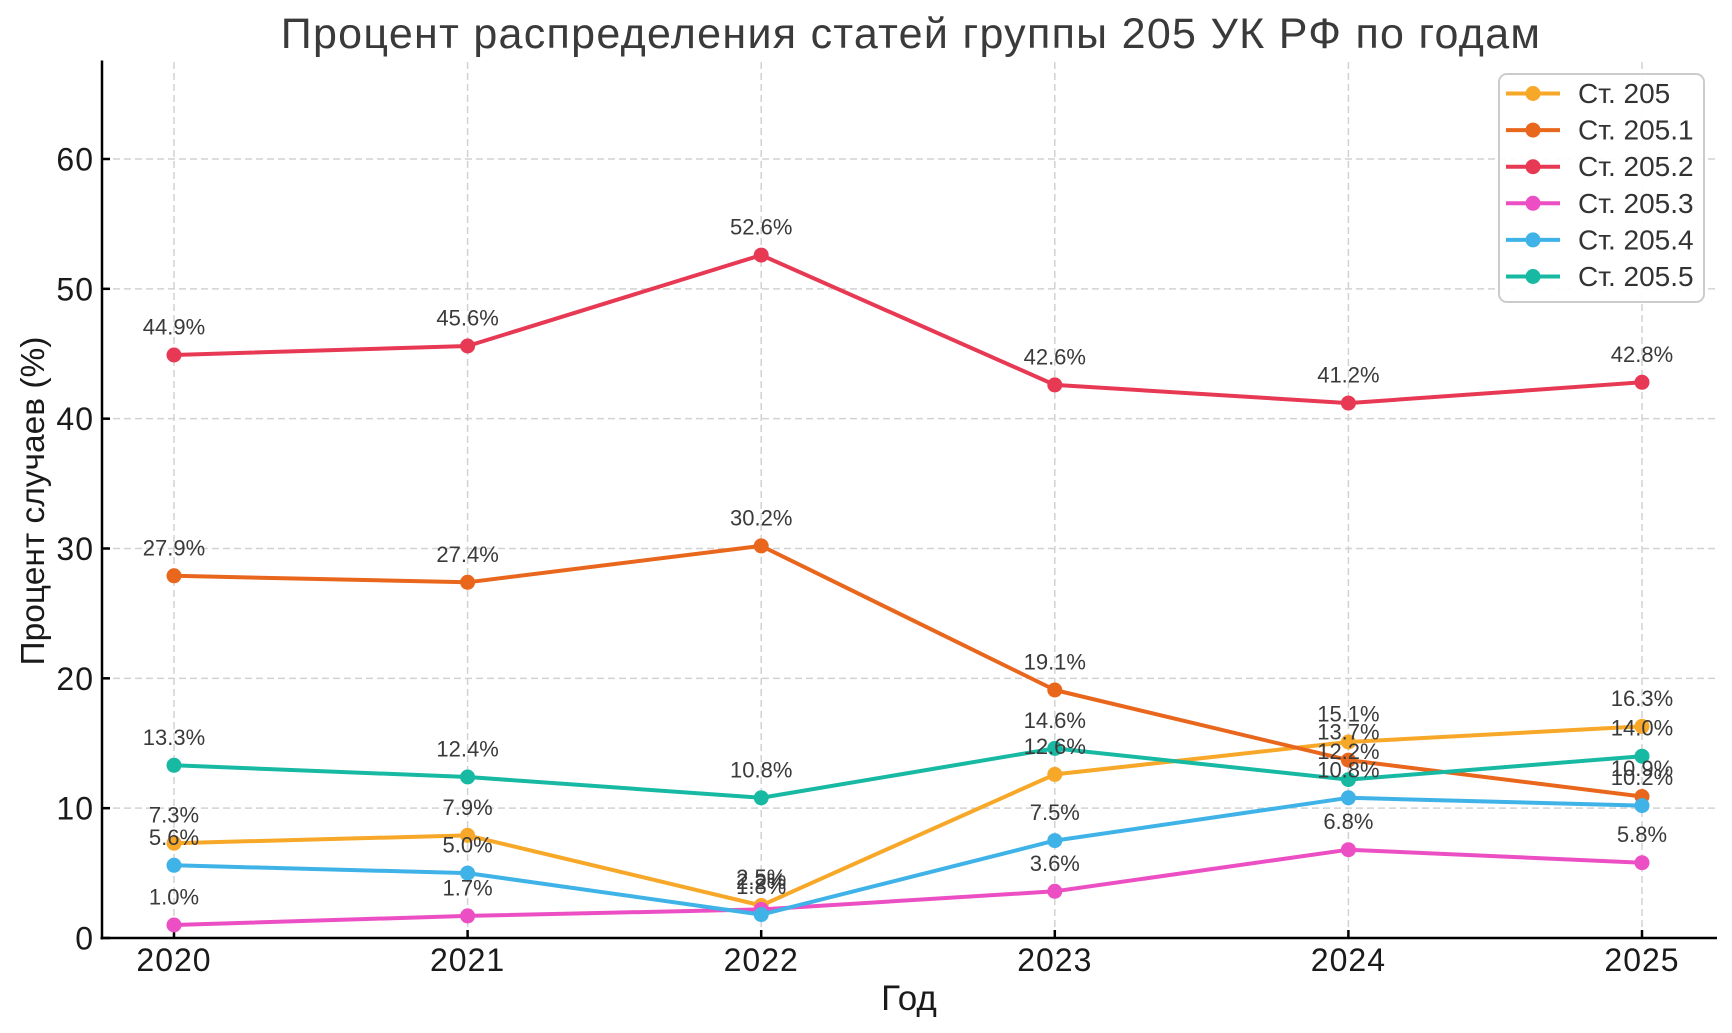 The image size is (1732, 1033). Describe the element at coordinates (174, 815) in the screenshot. I see `svg-text: 7.3%` at that location.